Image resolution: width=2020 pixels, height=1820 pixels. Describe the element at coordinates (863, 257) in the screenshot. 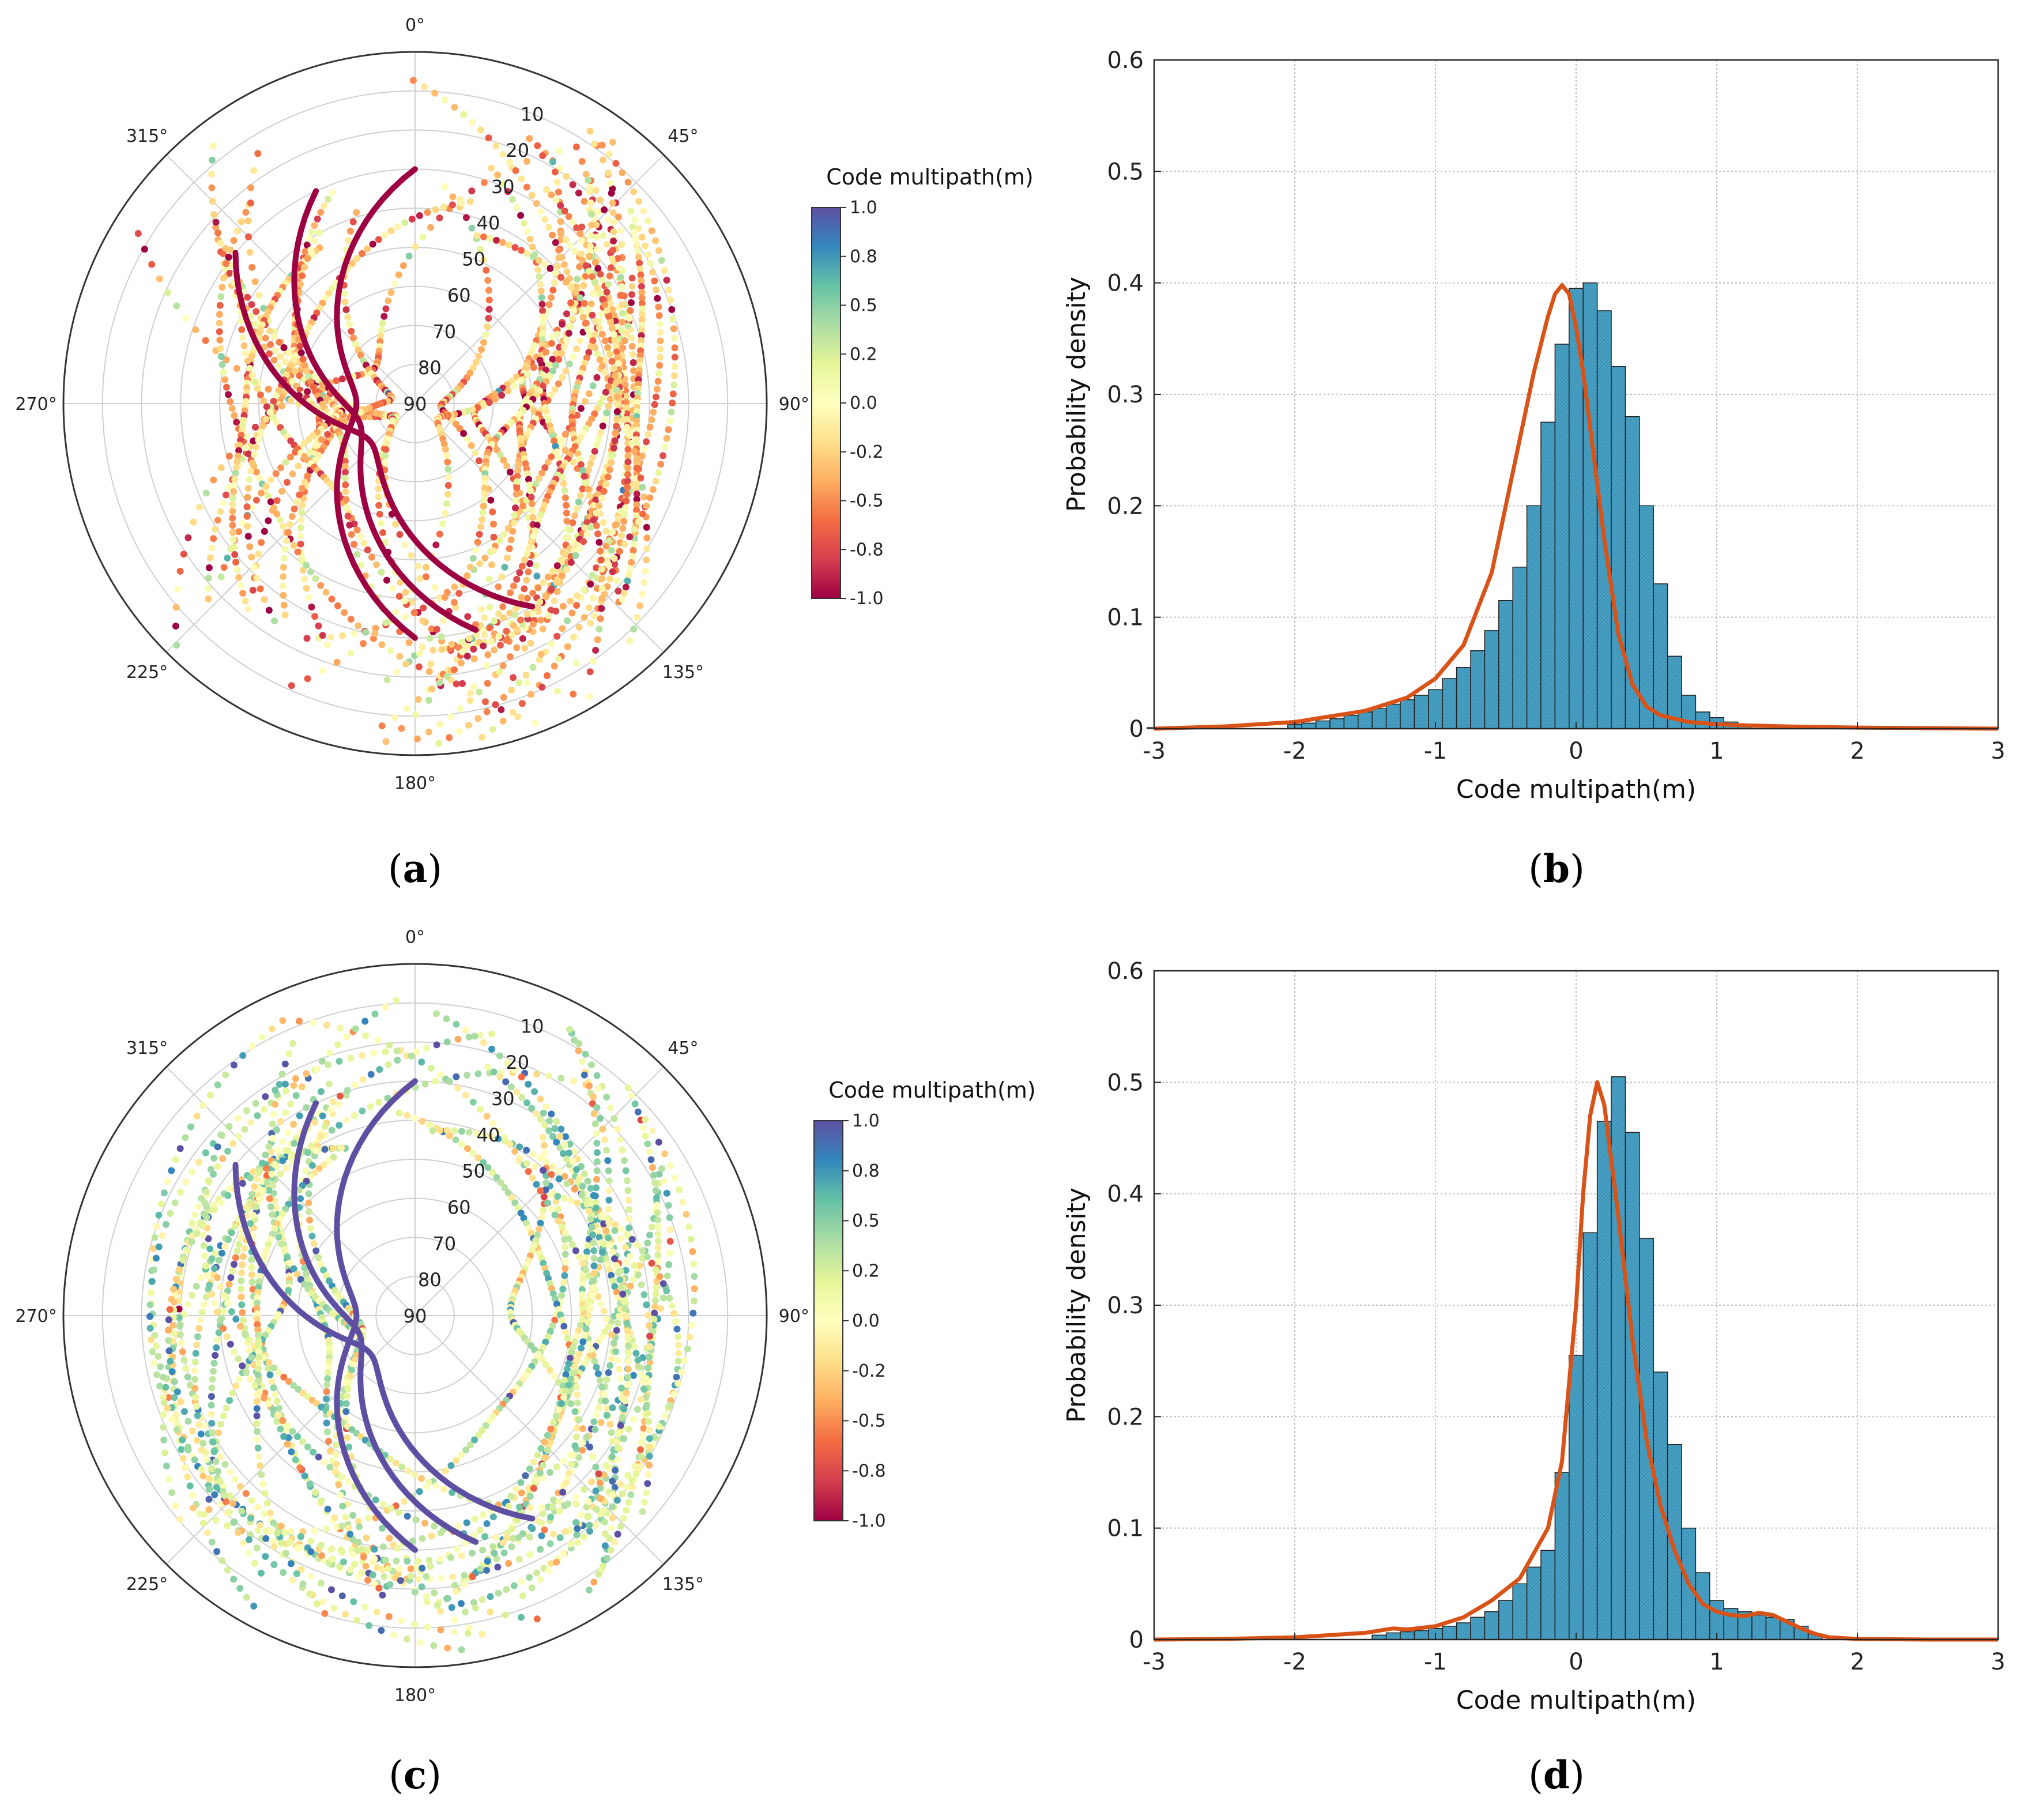

I see `colorbar-tick-label: 0.8` at that location.